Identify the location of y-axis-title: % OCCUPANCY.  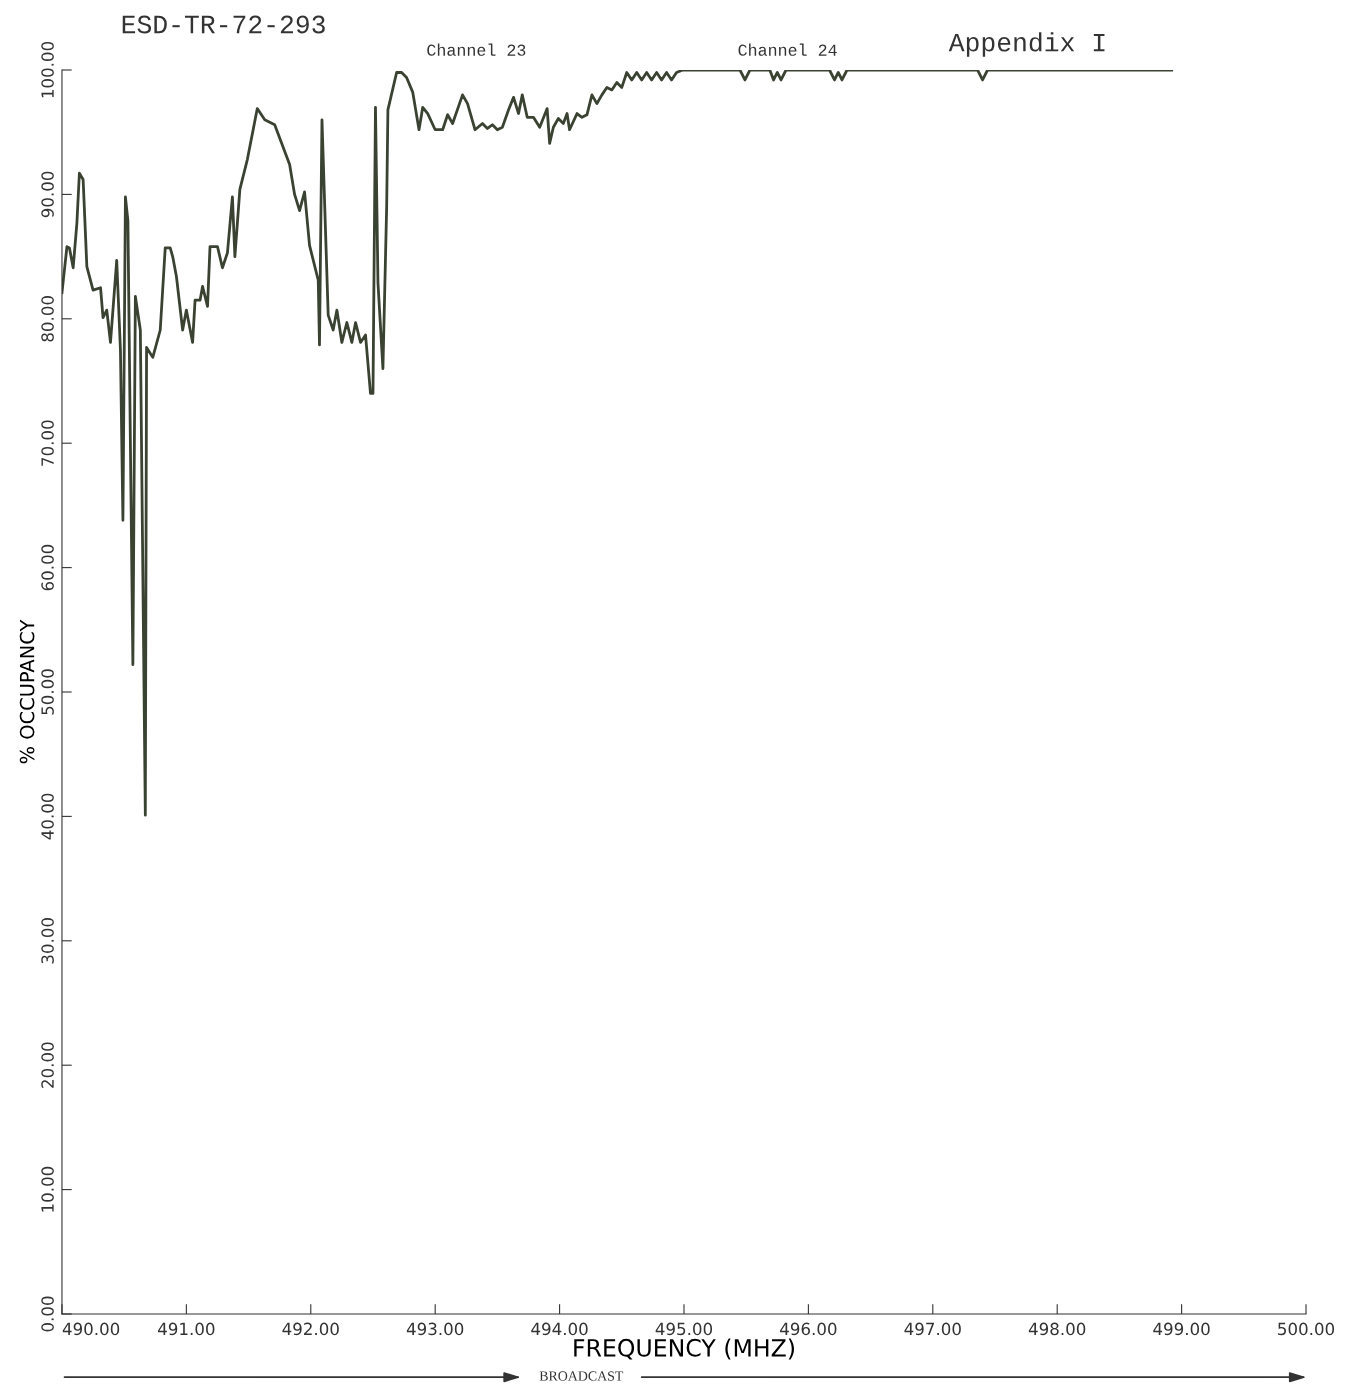
(27, 691).